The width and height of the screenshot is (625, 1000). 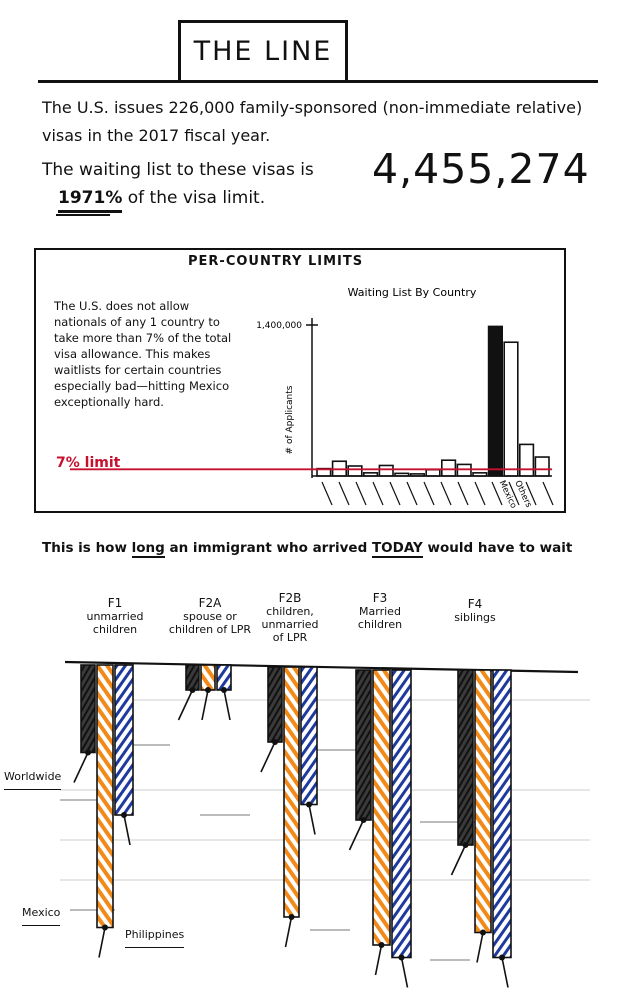 What do you see at coordinates (83, 215) in the screenshot?
I see `percent-underline` at bounding box center [83, 215].